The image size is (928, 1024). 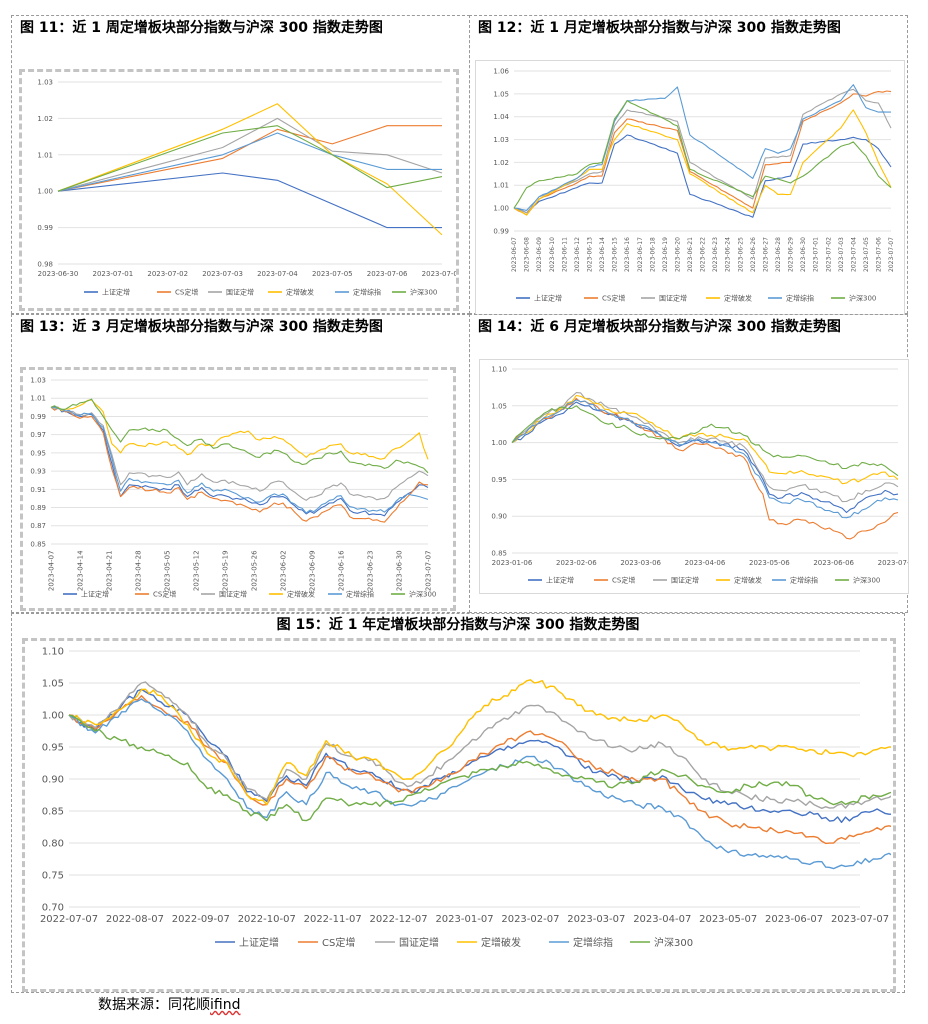 I want to click on x-tick-label: 2023-06-29, so click(x=791, y=254).